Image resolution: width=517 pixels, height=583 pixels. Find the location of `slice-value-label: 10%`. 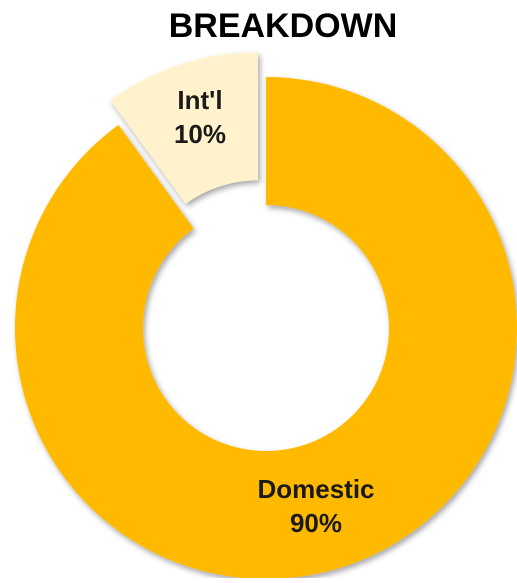

slice-value-label: 10% is located at coordinates (200, 134).